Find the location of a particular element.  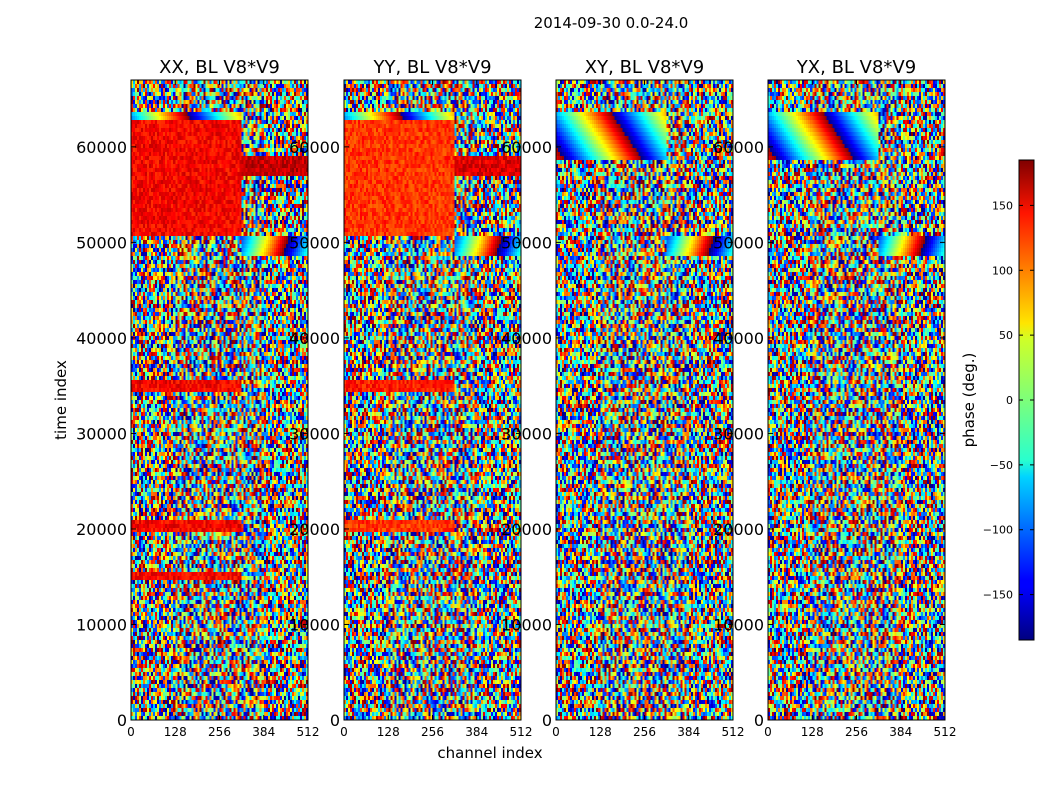

colorbar-tick-label: −50 is located at coordinates (1001, 465).